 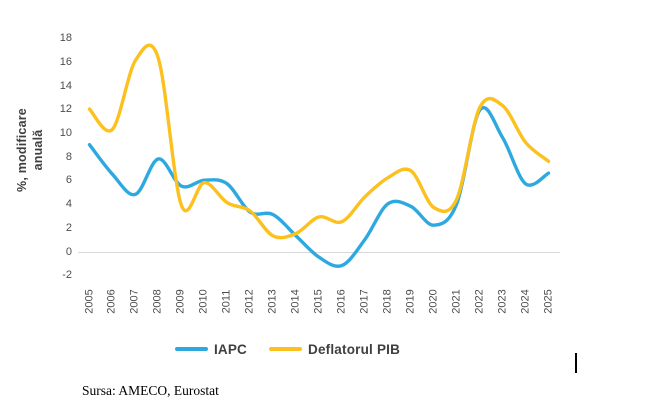 What do you see at coordinates (387, 301) in the screenshot?
I see `x-tick-label: 2018` at bounding box center [387, 301].